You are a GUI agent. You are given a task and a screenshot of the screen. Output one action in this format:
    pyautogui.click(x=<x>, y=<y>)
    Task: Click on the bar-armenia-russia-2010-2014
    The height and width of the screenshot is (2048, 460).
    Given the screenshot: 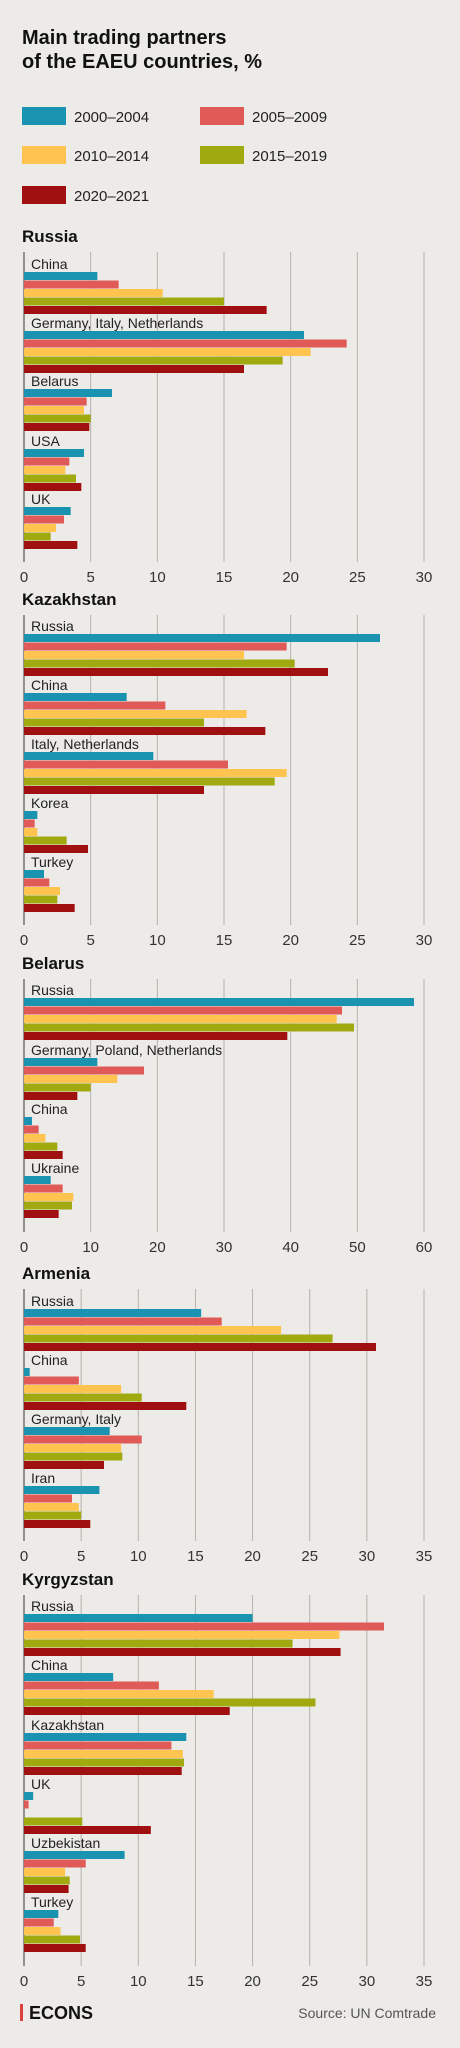 What is the action you would take?
    pyautogui.click(x=153, y=1330)
    